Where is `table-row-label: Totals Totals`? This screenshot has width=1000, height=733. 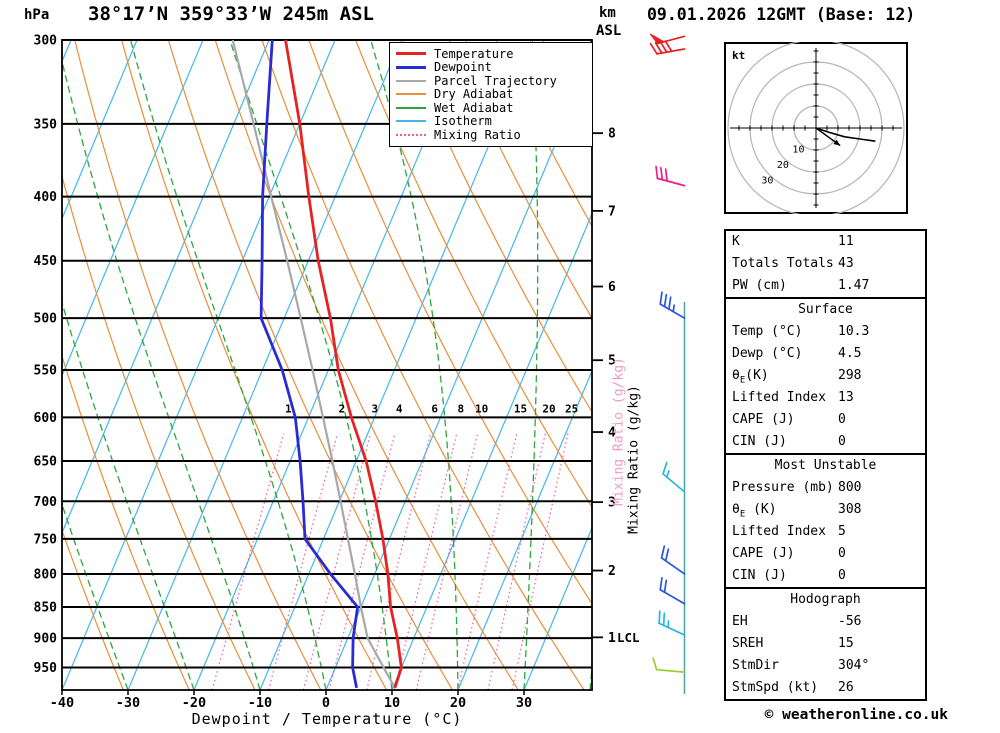
table-row-label: Totals Totals is located at coordinates (783, 263).